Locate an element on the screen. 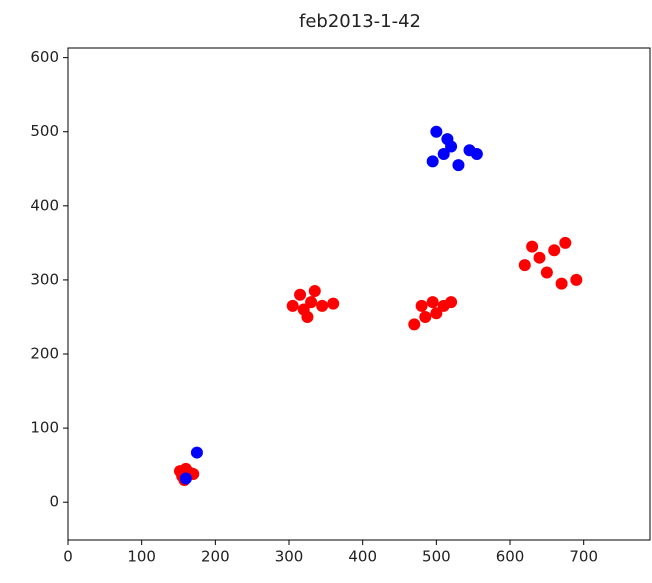  x-tick-label: 100 is located at coordinates (141, 557).